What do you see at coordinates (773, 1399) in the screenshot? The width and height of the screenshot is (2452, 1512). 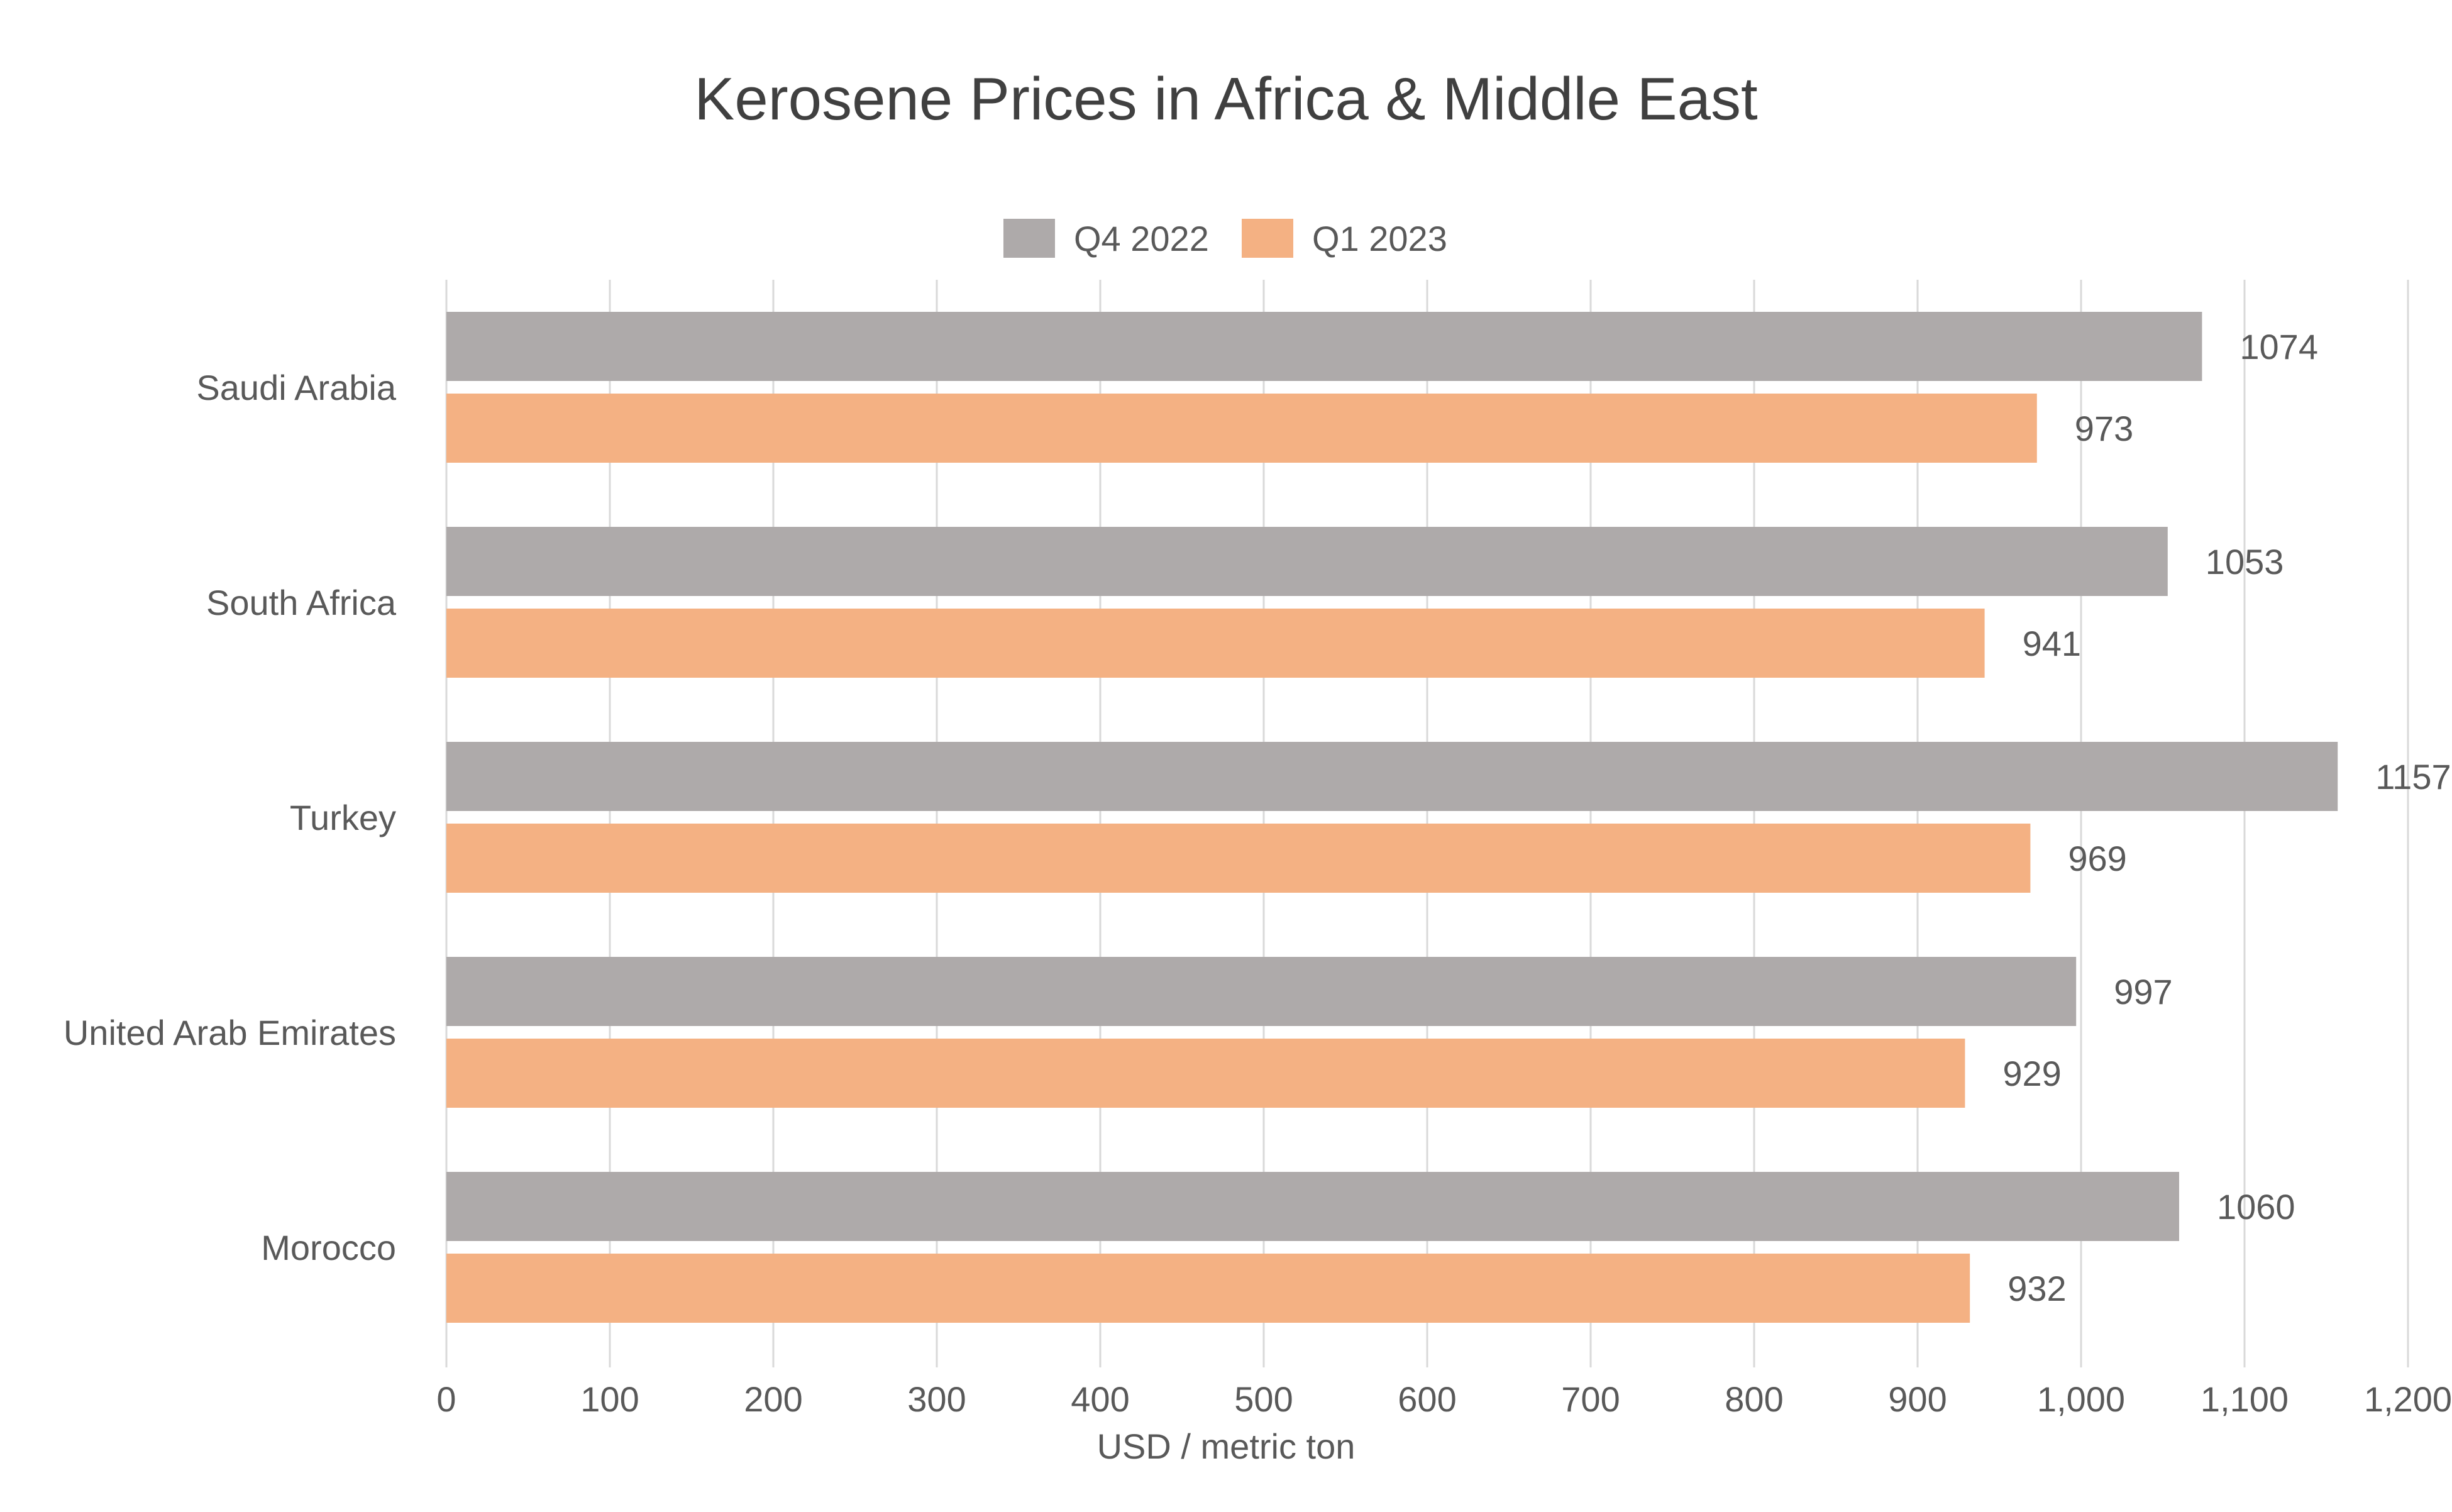 I see `x-tick-label: 200` at bounding box center [773, 1399].